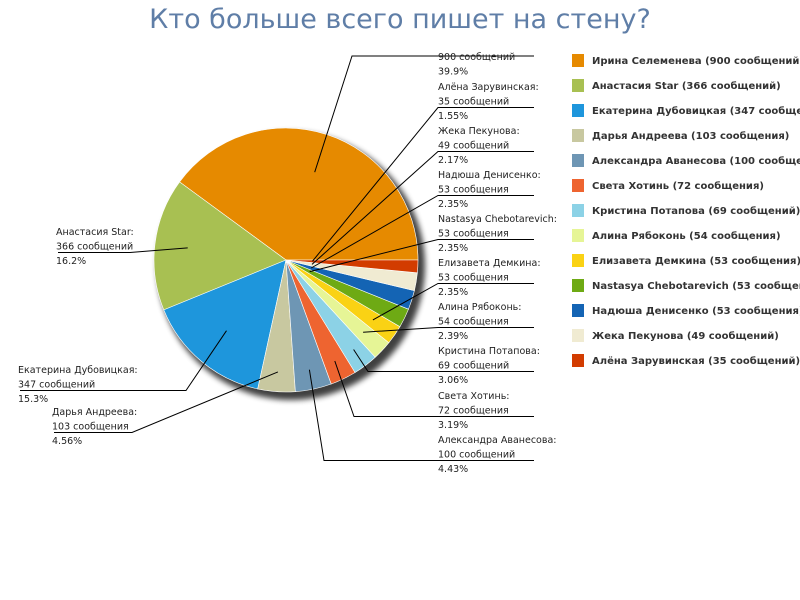 Image resolution: width=800 pixels, height=600 pixels. Describe the element at coordinates (56, 385) in the screenshot. I see `slice-label: 347 сообщений` at that location.